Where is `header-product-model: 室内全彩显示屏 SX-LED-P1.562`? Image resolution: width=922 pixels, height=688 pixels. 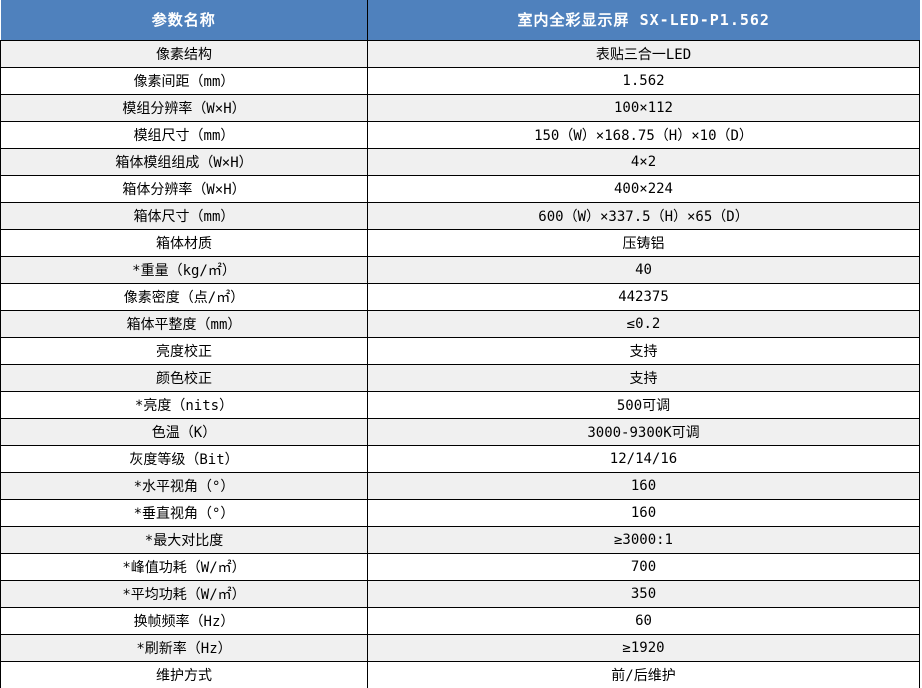 header-product-model: 室内全彩显示屏 SX-LED-P1.562 is located at coordinates (643, 20).